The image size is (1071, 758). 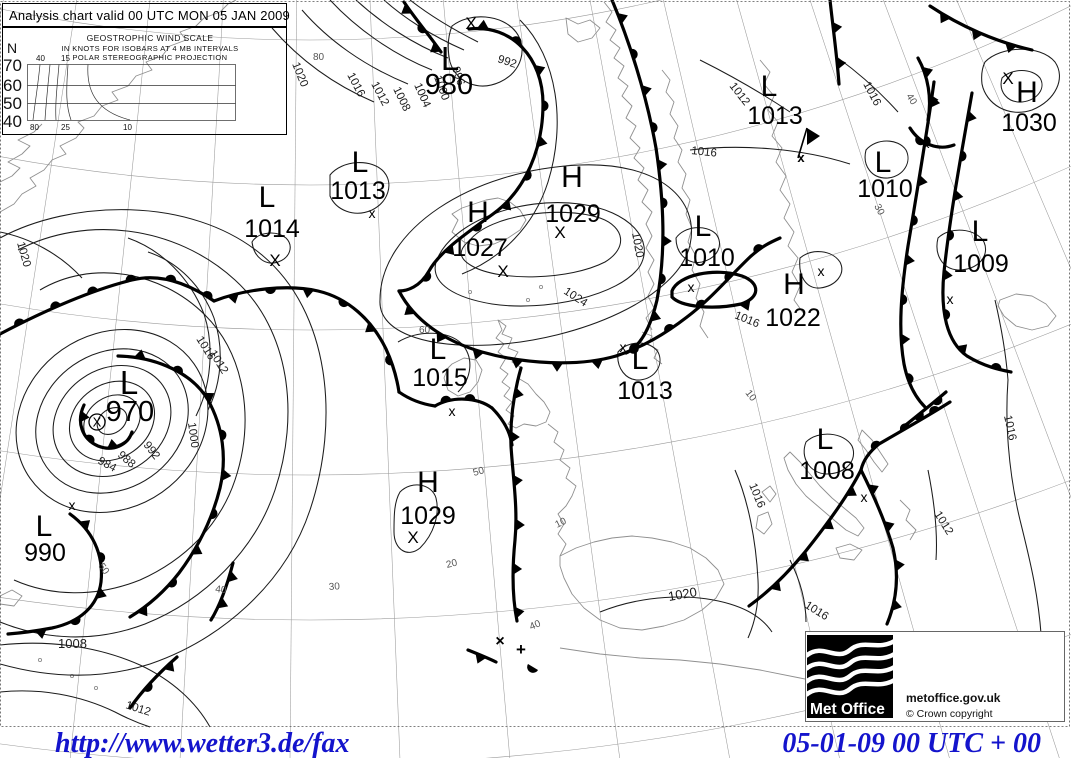 What do you see at coordinates (878, 209) in the screenshot?
I see `latitude-longitude-label: 30` at bounding box center [878, 209].